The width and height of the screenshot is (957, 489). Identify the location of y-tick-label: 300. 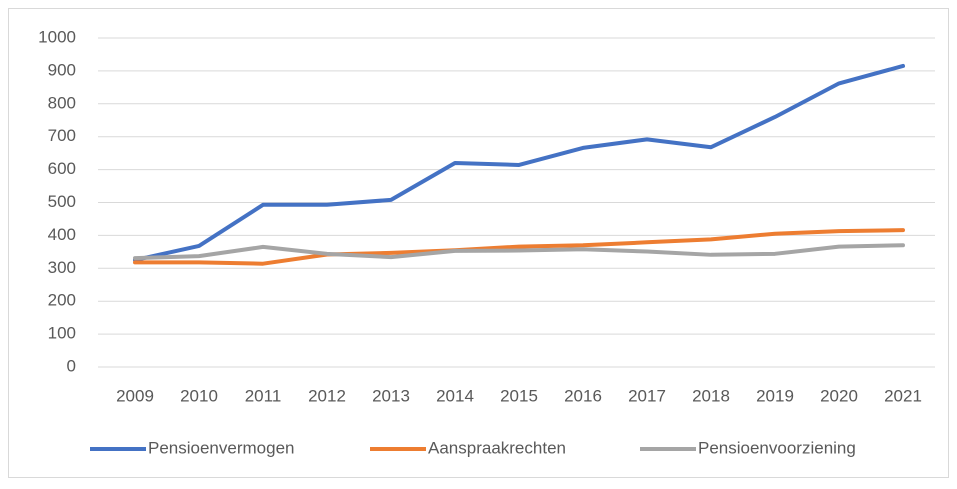
(62, 267).